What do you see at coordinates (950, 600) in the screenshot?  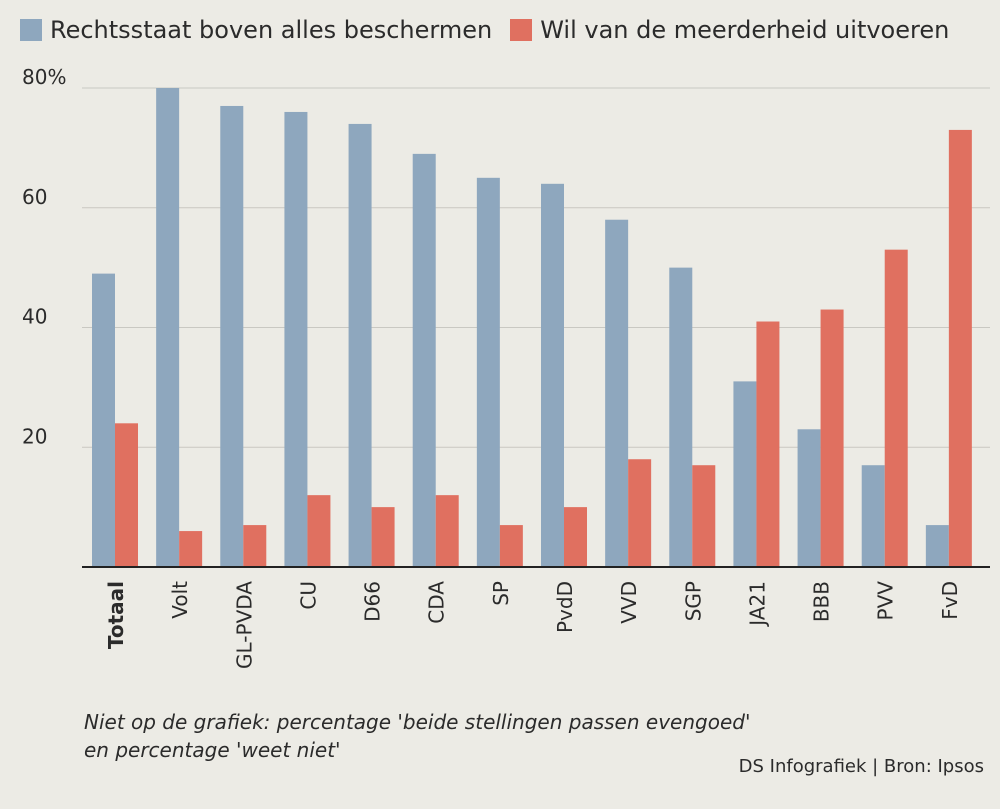 I see `x-tick-label-fvd: FvD` at bounding box center [950, 600].